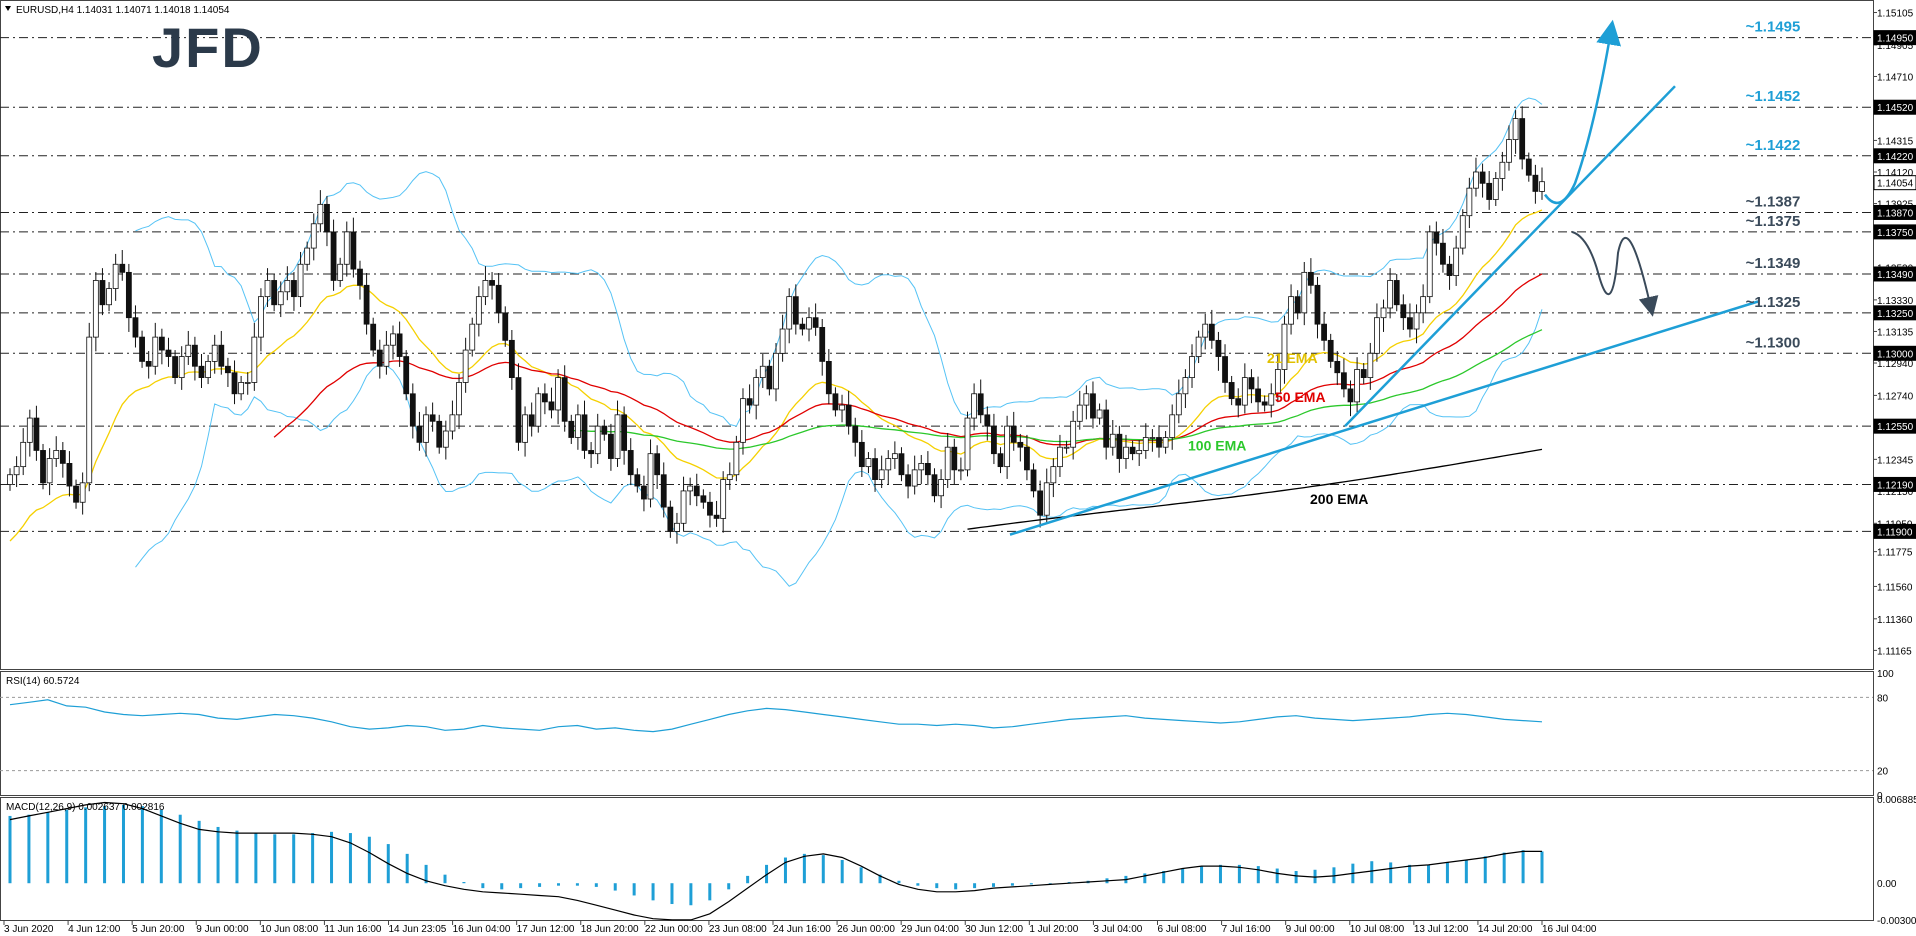 The width and height of the screenshot is (1916, 936). I want to click on bullish-projection-arrow, so click(1582, 112).